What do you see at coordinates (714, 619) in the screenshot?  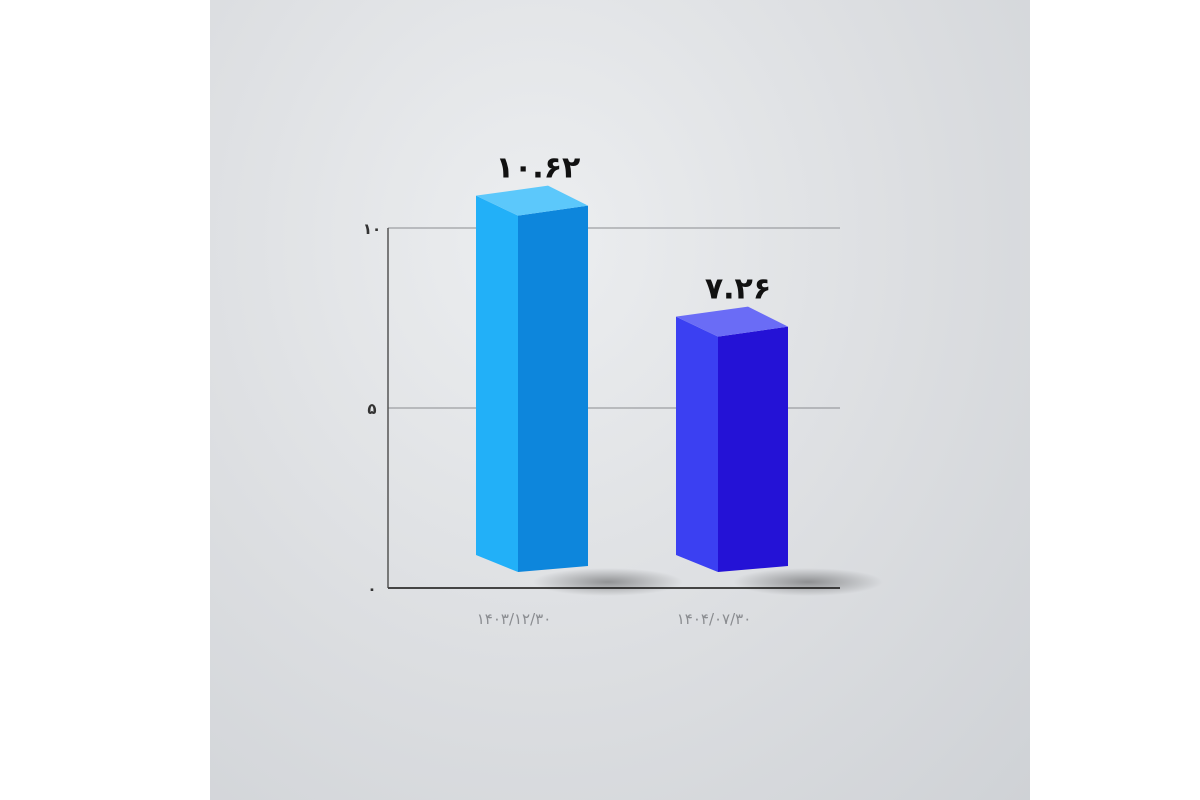 I see `x-tick-label: ۱۴۰۴/۰۷/۳۰` at bounding box center [714, 619].